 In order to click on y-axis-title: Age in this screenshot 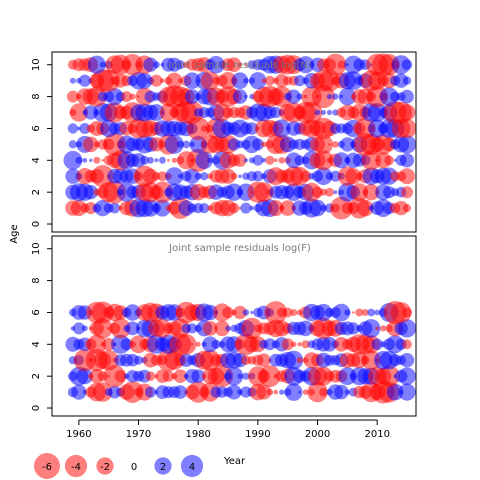, I will do `click(14, 233)`.